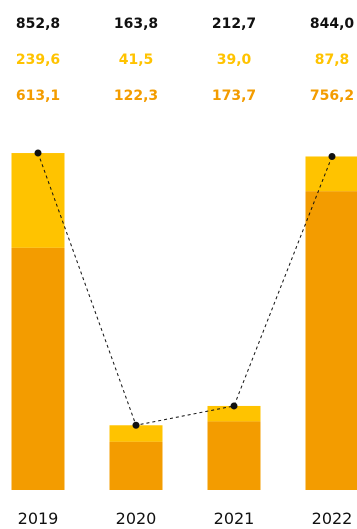 This screenshot has height=529, width=357. What do you see at coordinates (332, 156) in the screenshot?
I see `total-point-2022` at bounding box center [332, 156].